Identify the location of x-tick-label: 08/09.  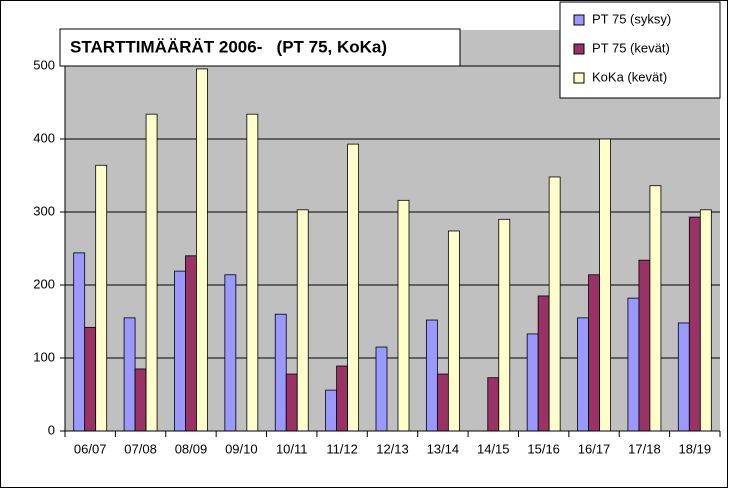
(191, 448).